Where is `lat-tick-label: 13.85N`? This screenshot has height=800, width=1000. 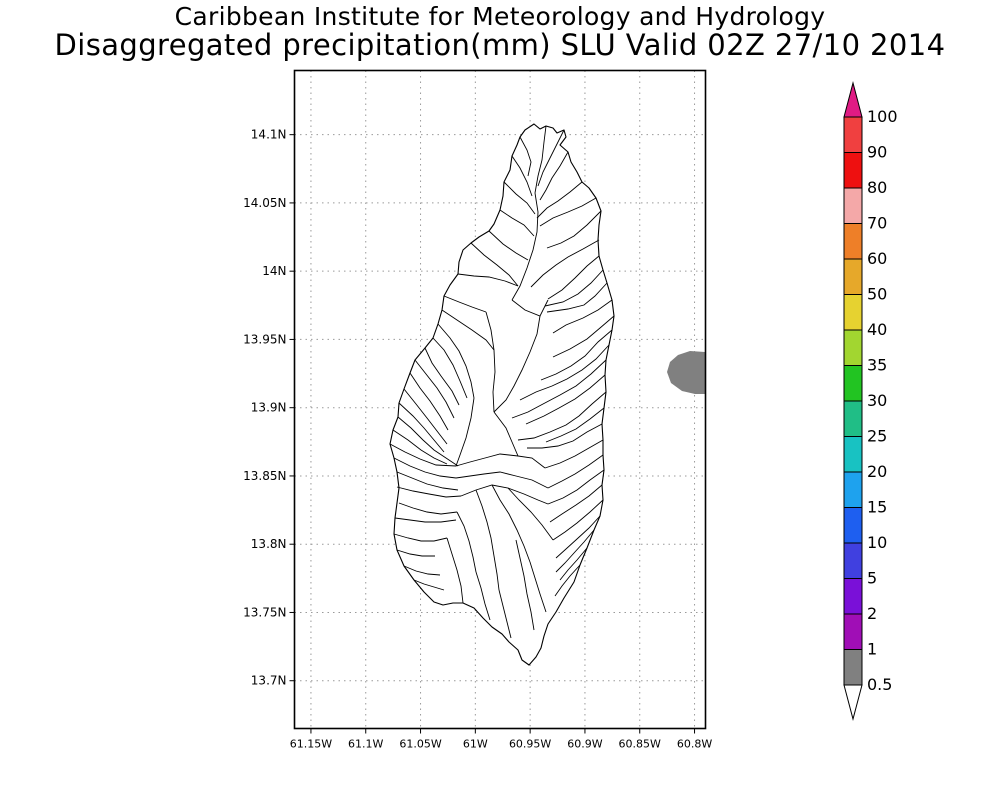 lat-tick-label: 13.85N is located at coordinates (264, 476).